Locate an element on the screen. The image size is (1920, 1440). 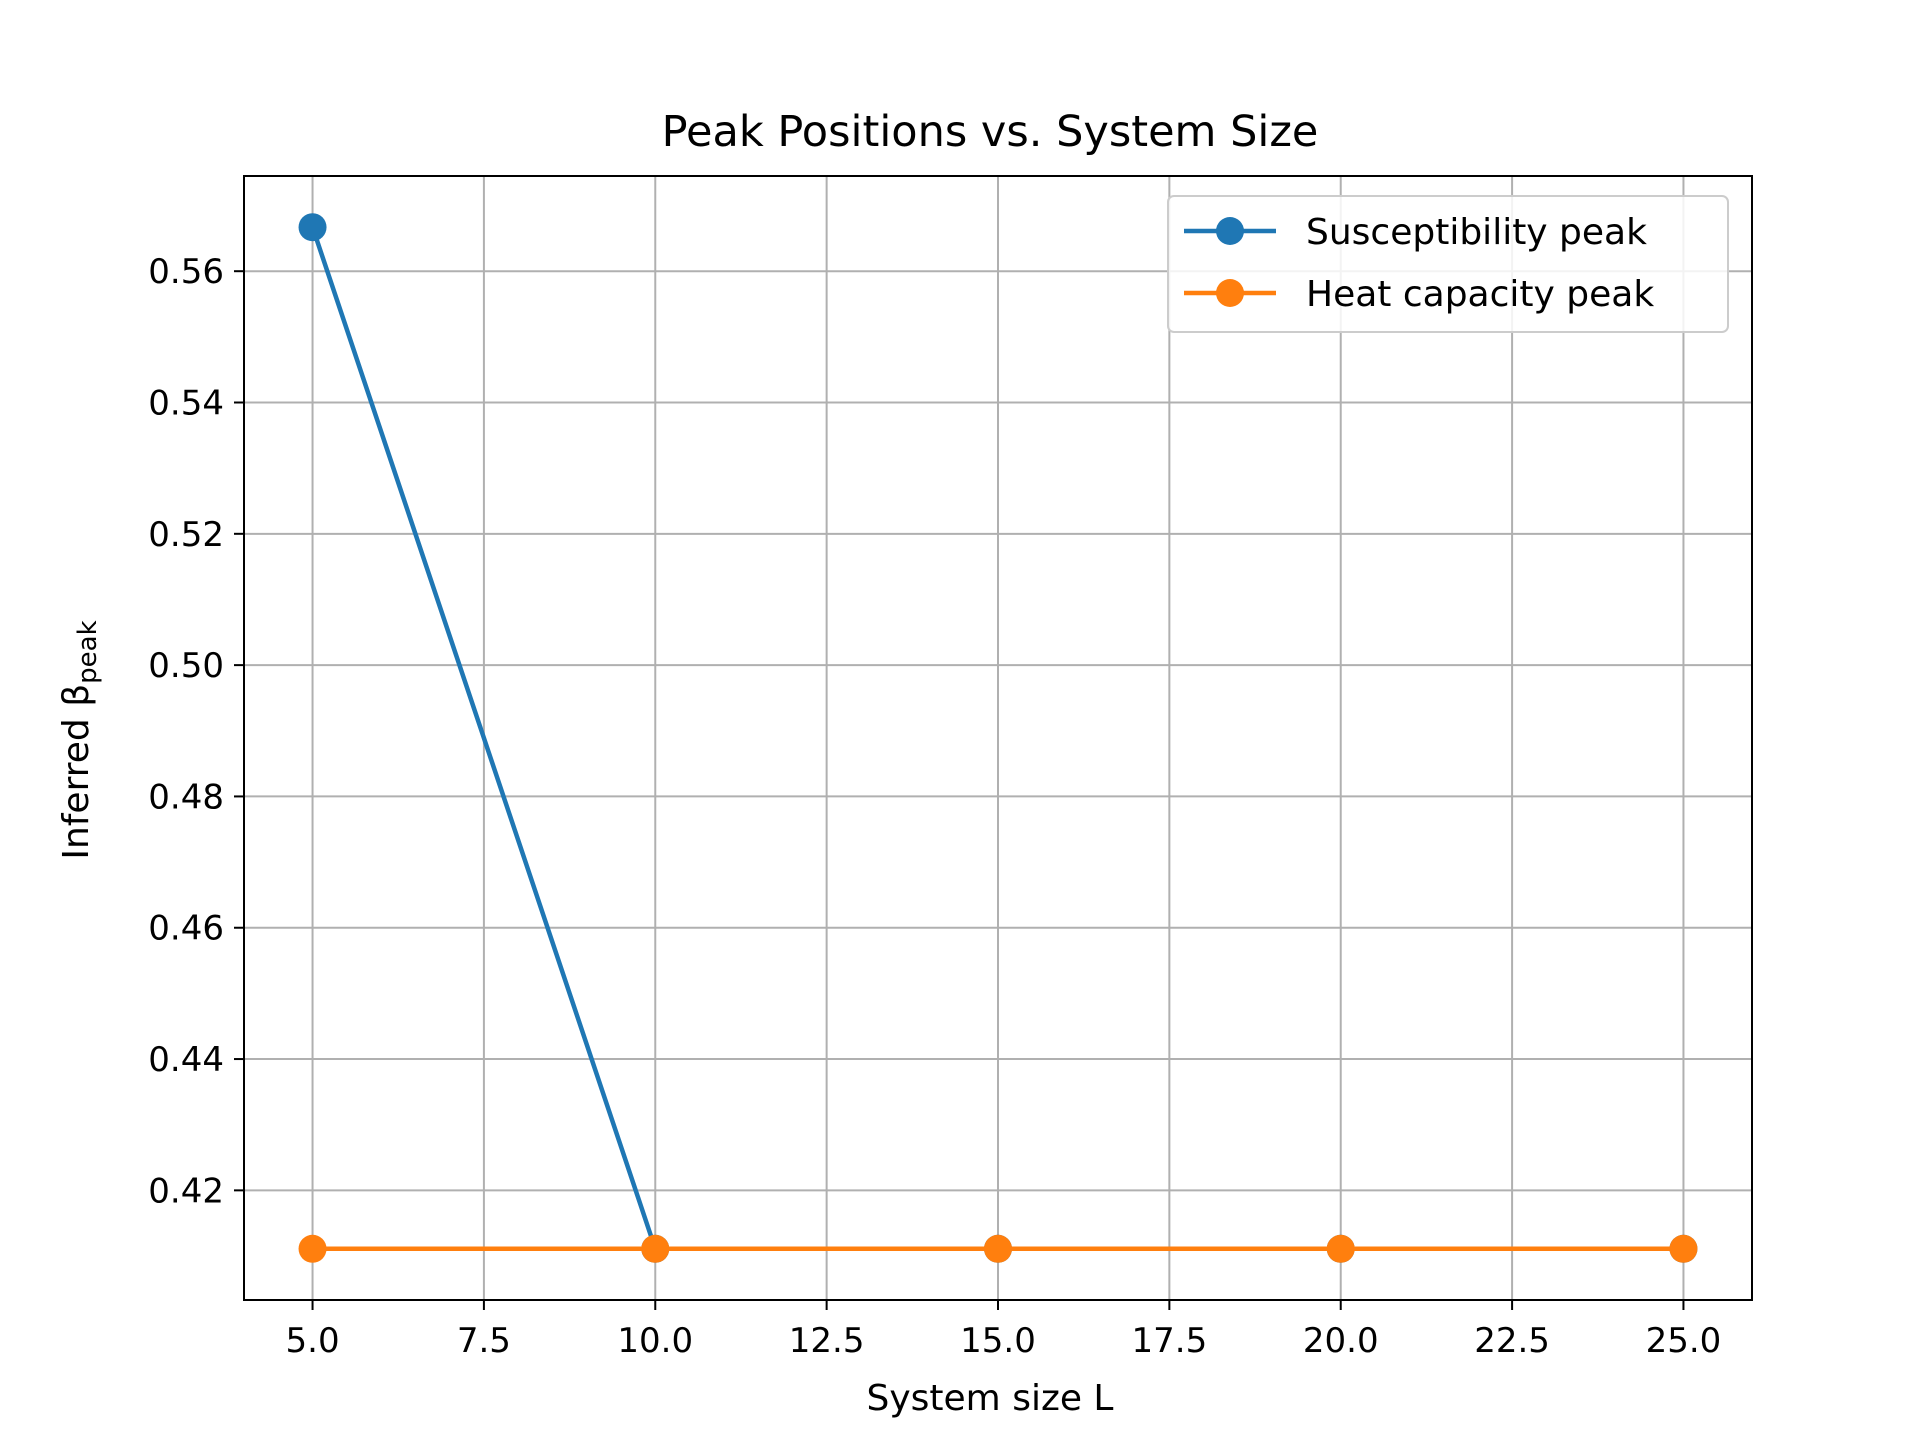
y-axis-label-subscript: peak is located at coordinates (88, 652).